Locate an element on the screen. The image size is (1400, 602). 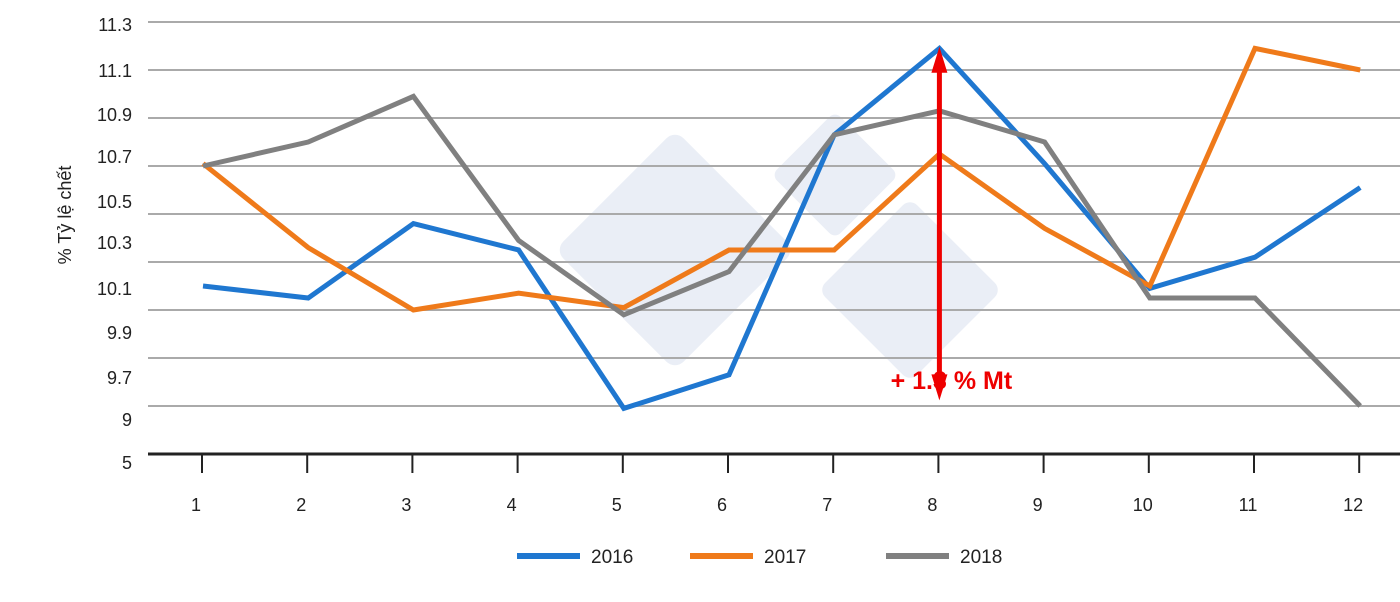
x-tick-label: 9 is located at coordinates (1038, 505).